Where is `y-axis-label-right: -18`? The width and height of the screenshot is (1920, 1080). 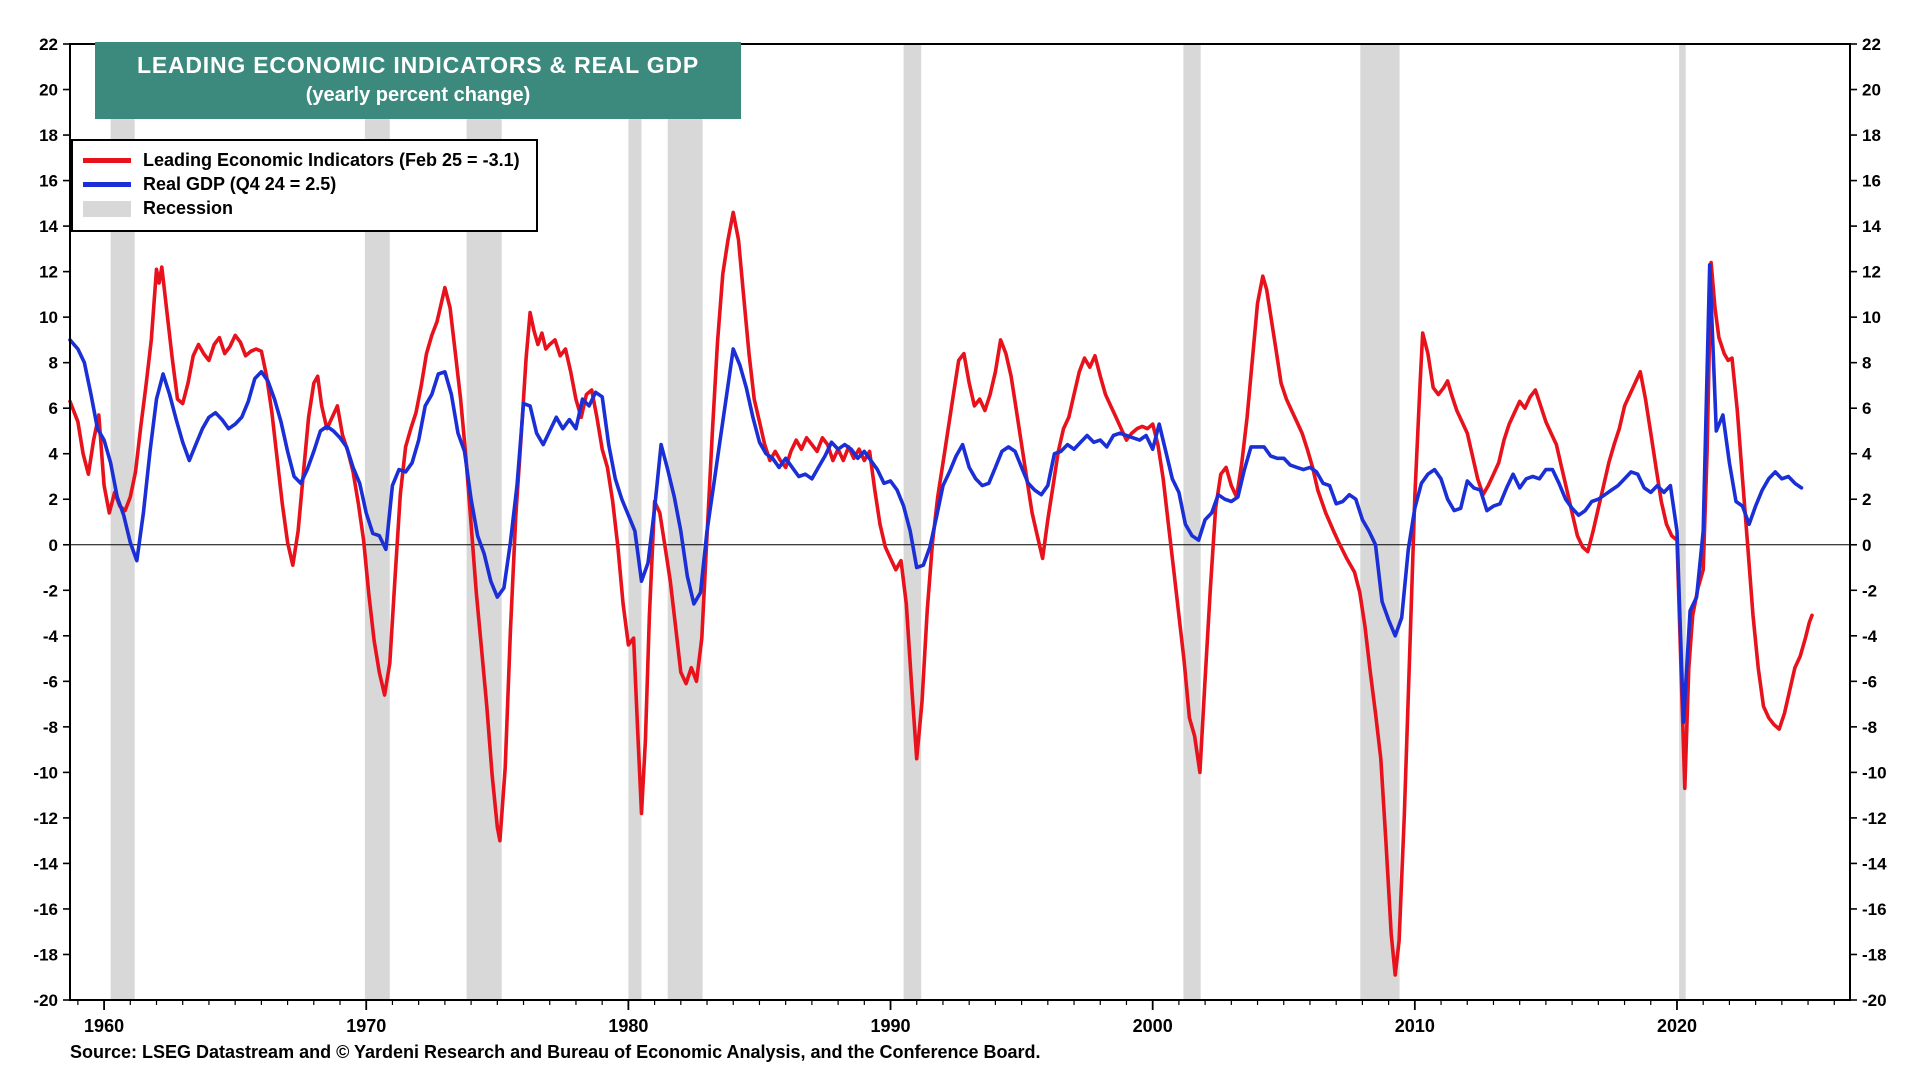 y-axis-label-right: -18 is located at coordinates (1874, 954).